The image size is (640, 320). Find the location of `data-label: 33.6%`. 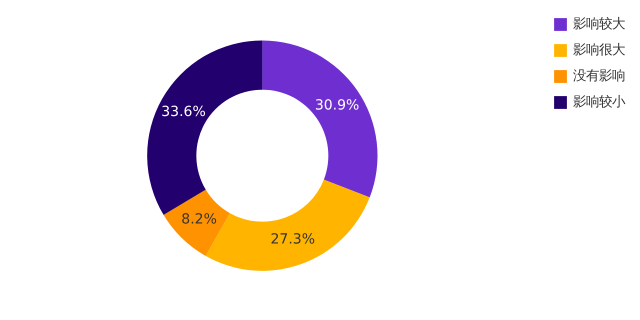

data-label: 33.6% is located at coordinates (183, 112).